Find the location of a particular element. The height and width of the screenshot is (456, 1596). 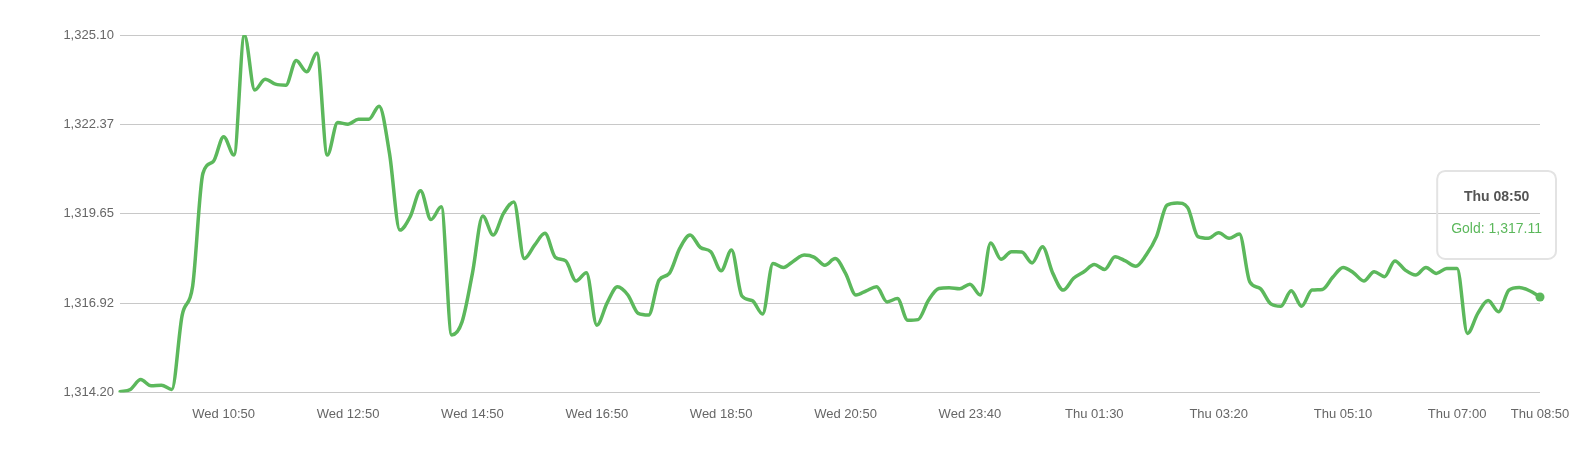

x-tick-label: Wed 20:50 is located at coordinates (845, 413).